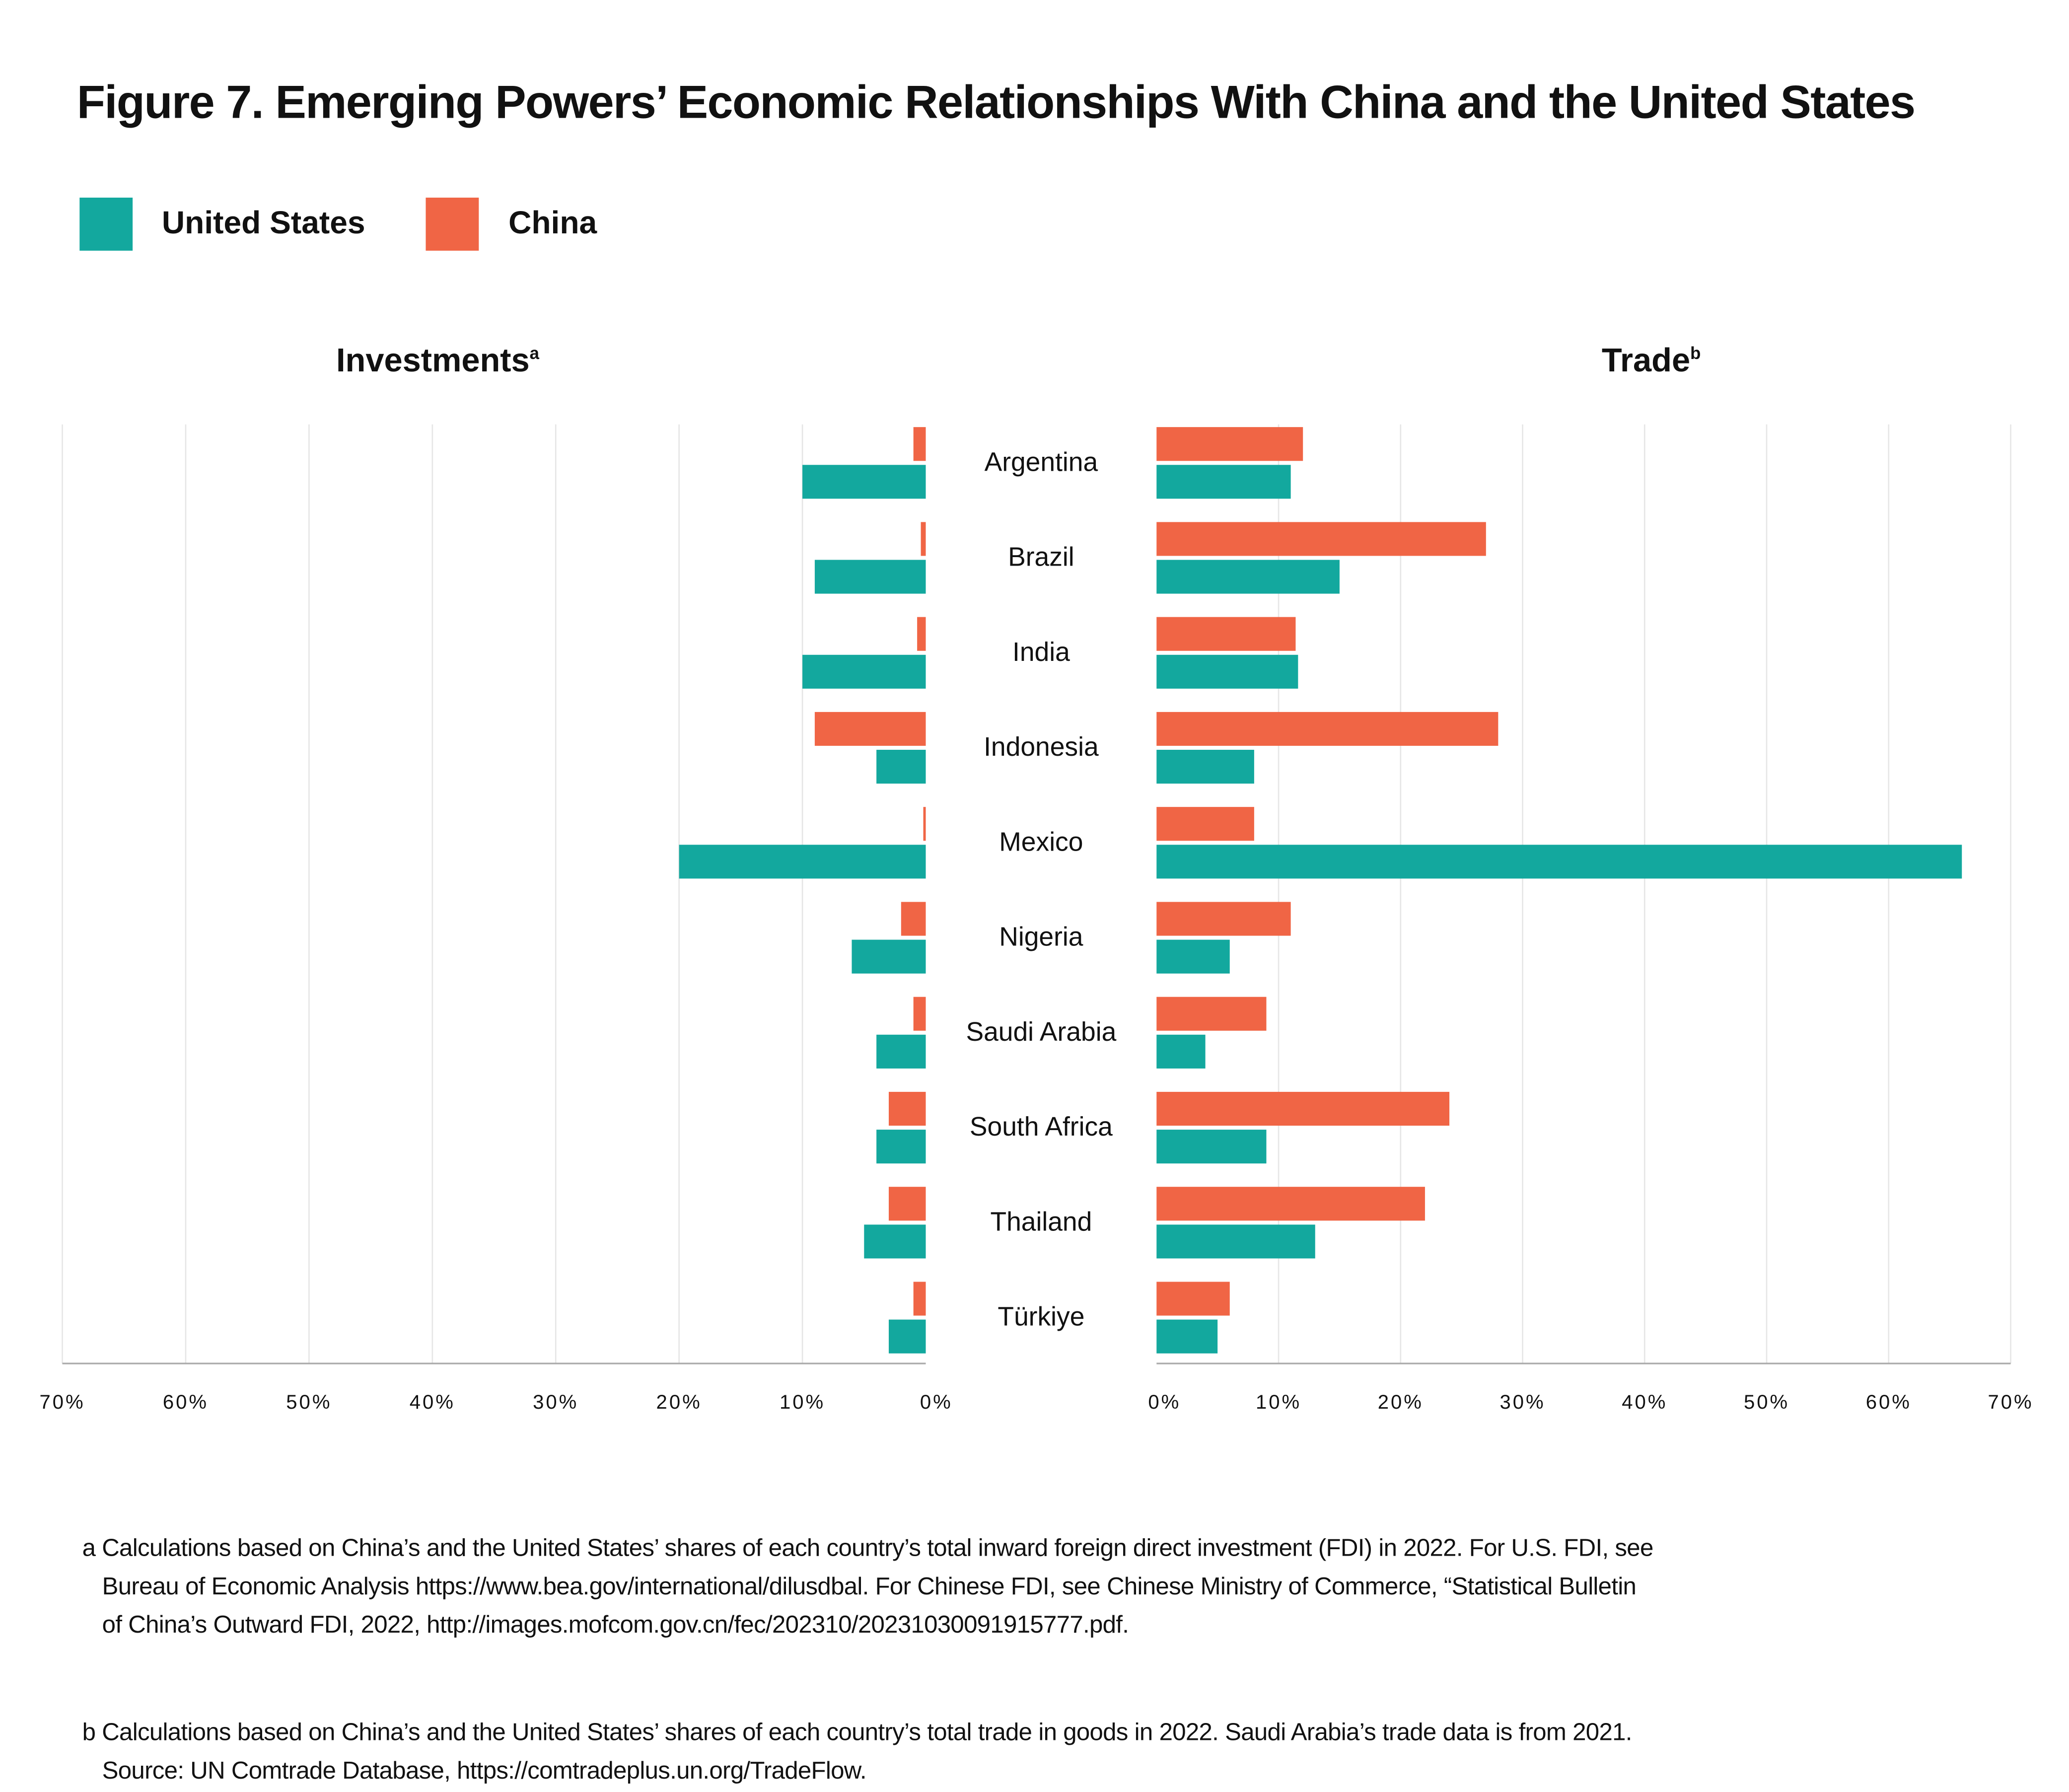 The height and width of the screenshot is (1792, 2069). I want to click on investments-tick-label: 40%, so click(432, 1402).